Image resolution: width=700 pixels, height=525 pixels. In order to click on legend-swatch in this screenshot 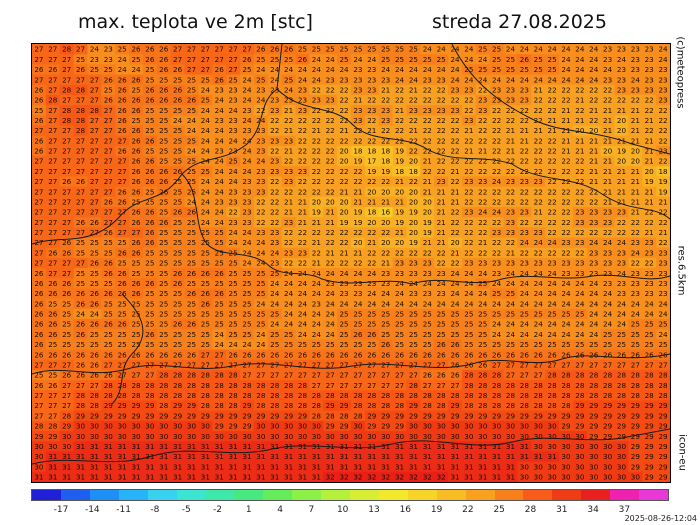, I will do `click(249, 495)`.